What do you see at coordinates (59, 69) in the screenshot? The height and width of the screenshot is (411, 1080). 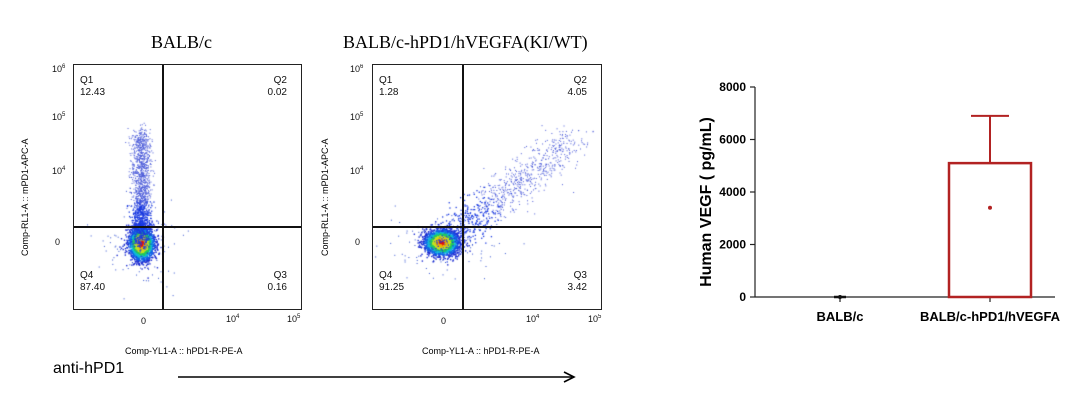 I see `flow-1-ytick-1e6: 106` at bounding box center [59, 69].